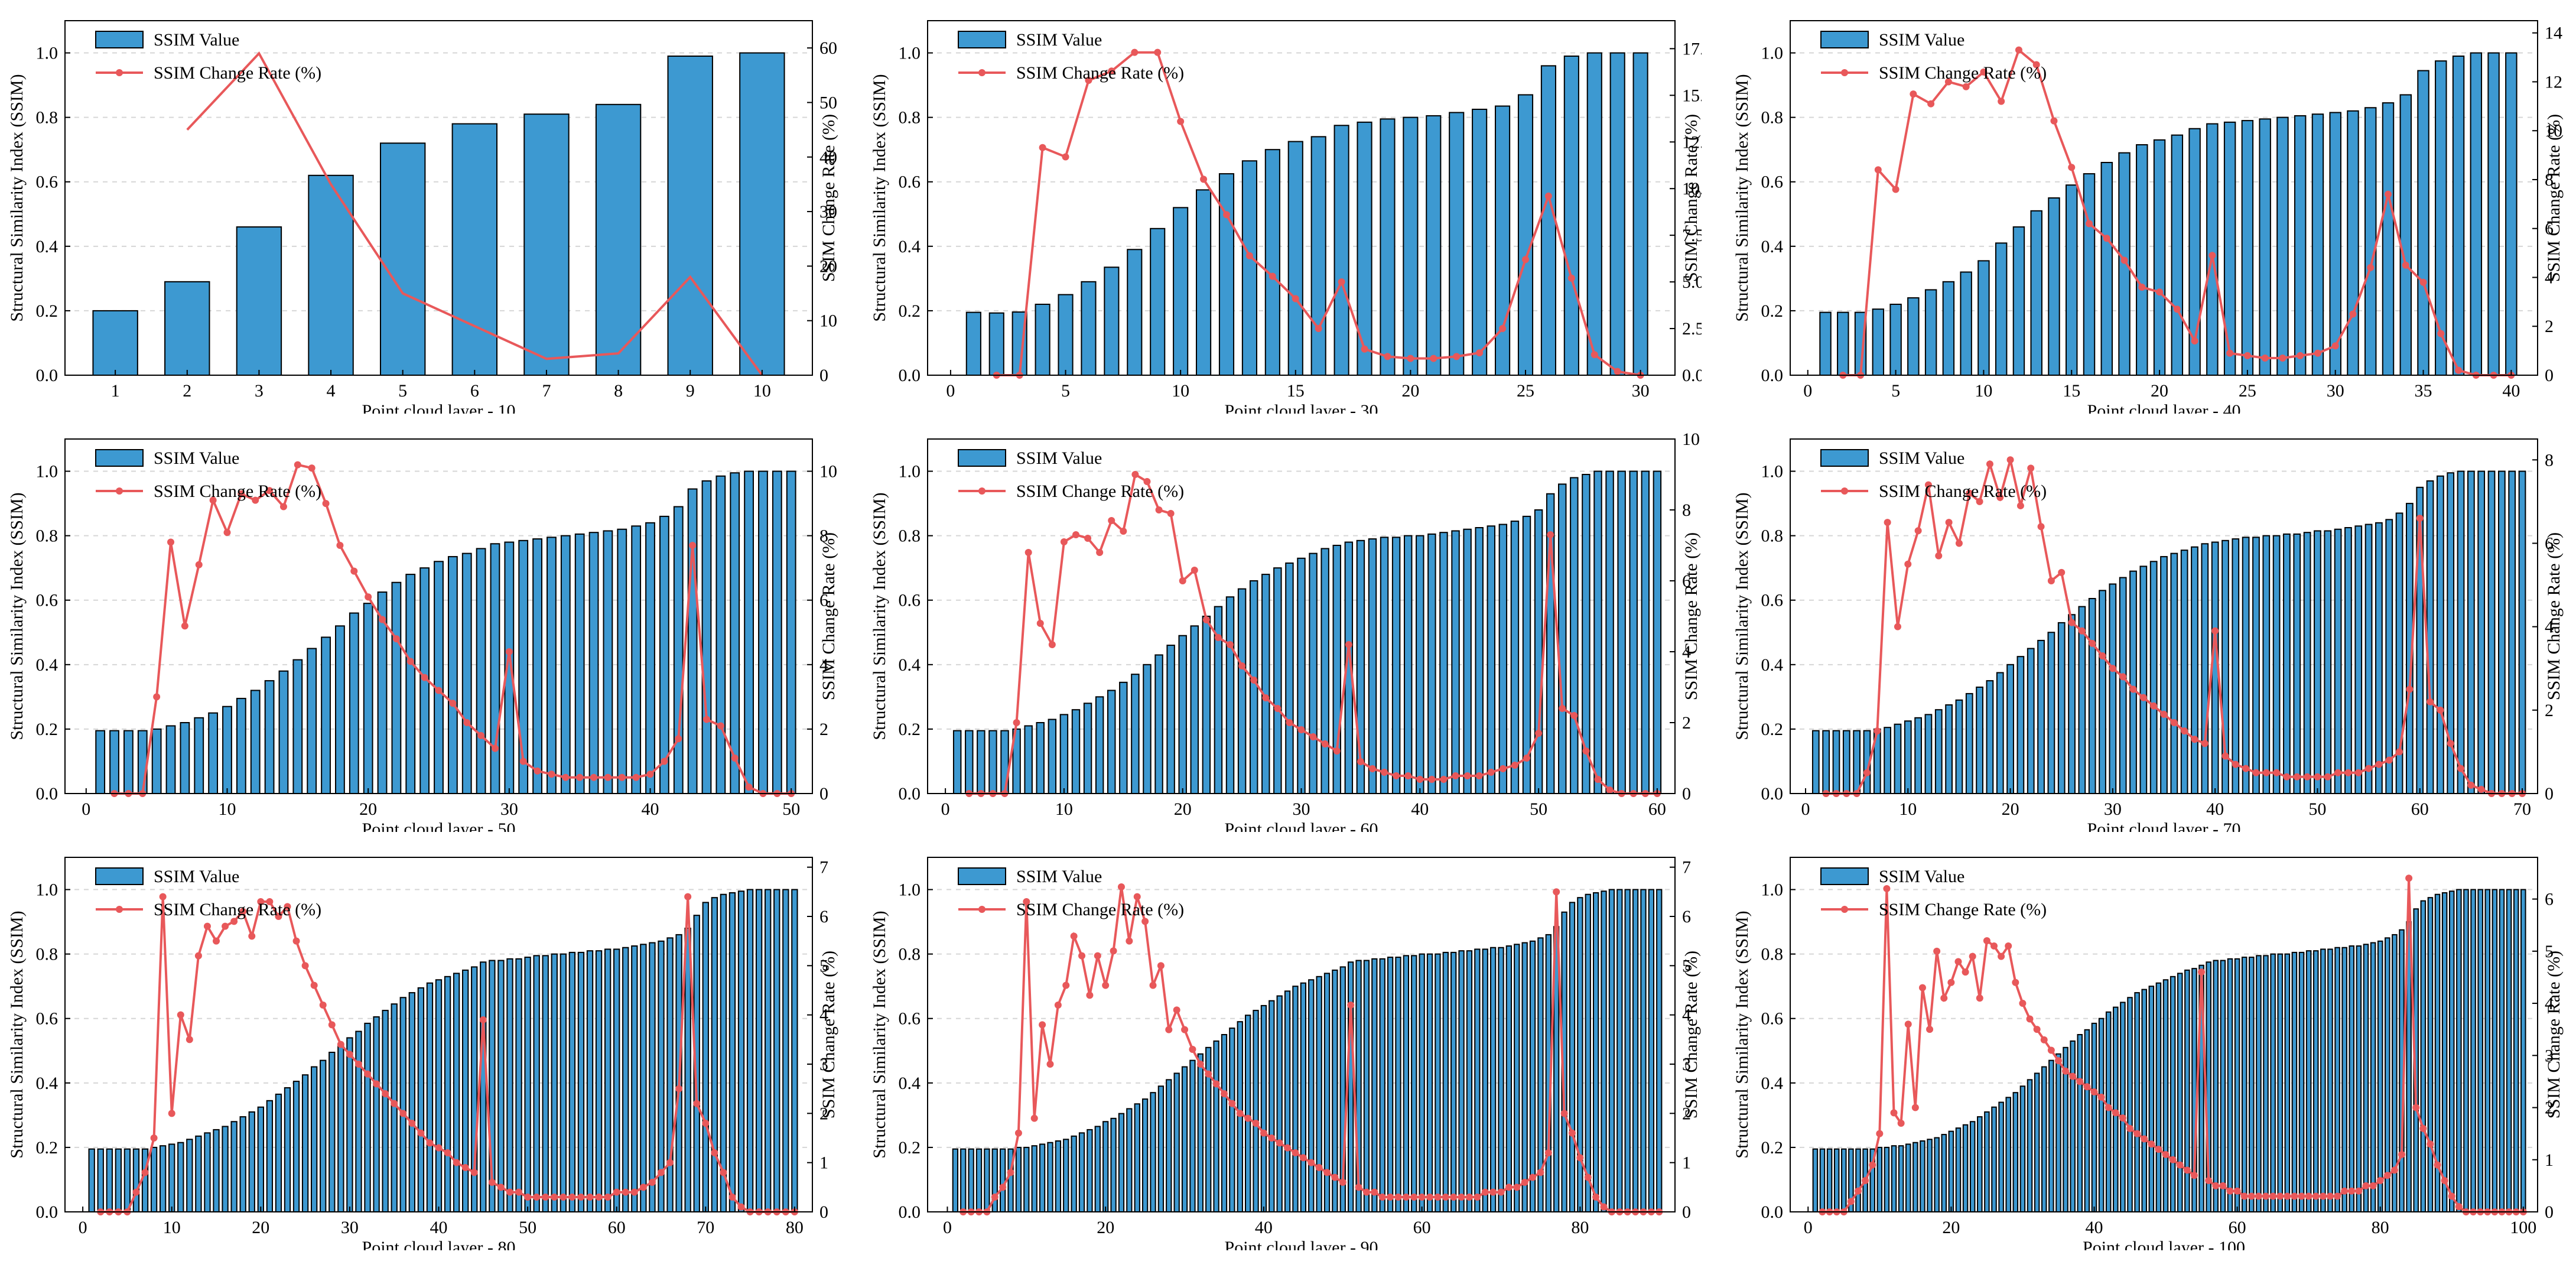  What do you see at coordinates (2164, 407) in the screenshot?
I see `x-axis-title: Point cloud layer - 40` at bounding box center [2164, 407].